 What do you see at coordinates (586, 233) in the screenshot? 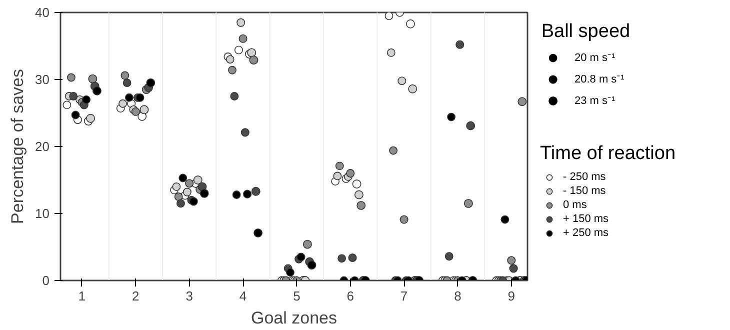
I see `legend-label: + 250 ms` at bounding box center [586, 233].